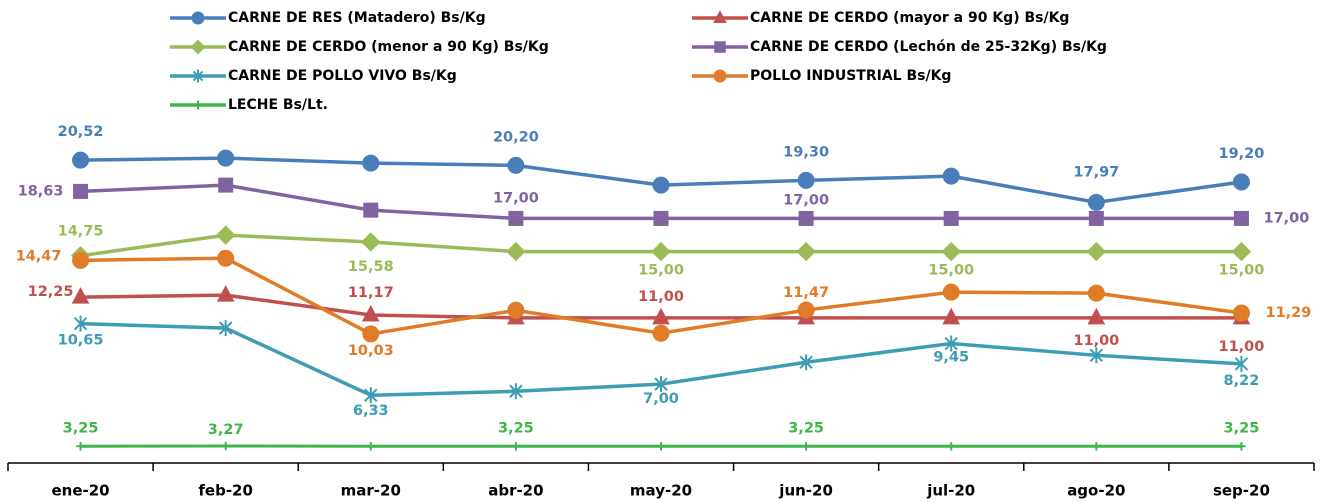 This screenshot has width=1322, height=502. I want to click on legend-label: CARNE DE POLLO VIVO Bs/Kg, so click(342, 76).